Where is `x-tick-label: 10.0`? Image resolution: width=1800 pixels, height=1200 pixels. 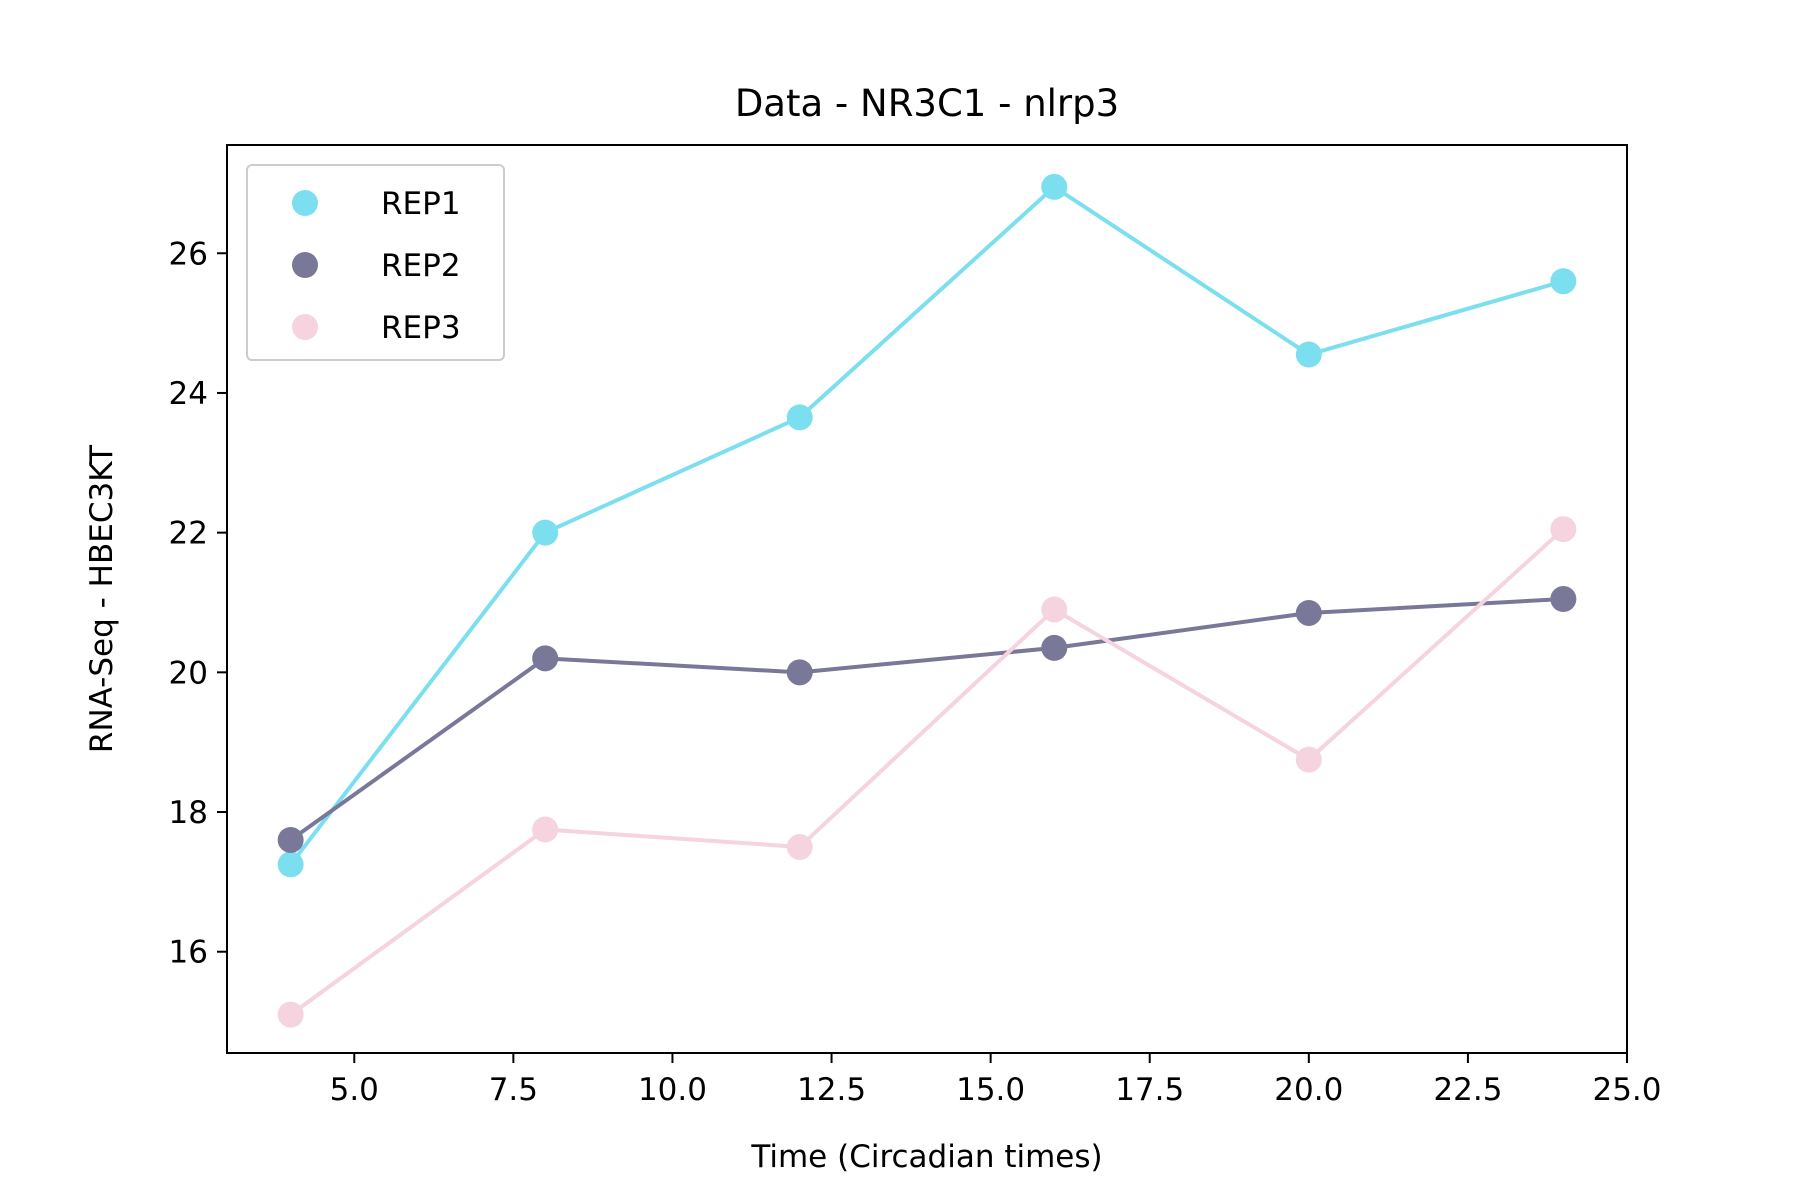
x-tick-label: 10.0 is located at coordinates (672, 1090).